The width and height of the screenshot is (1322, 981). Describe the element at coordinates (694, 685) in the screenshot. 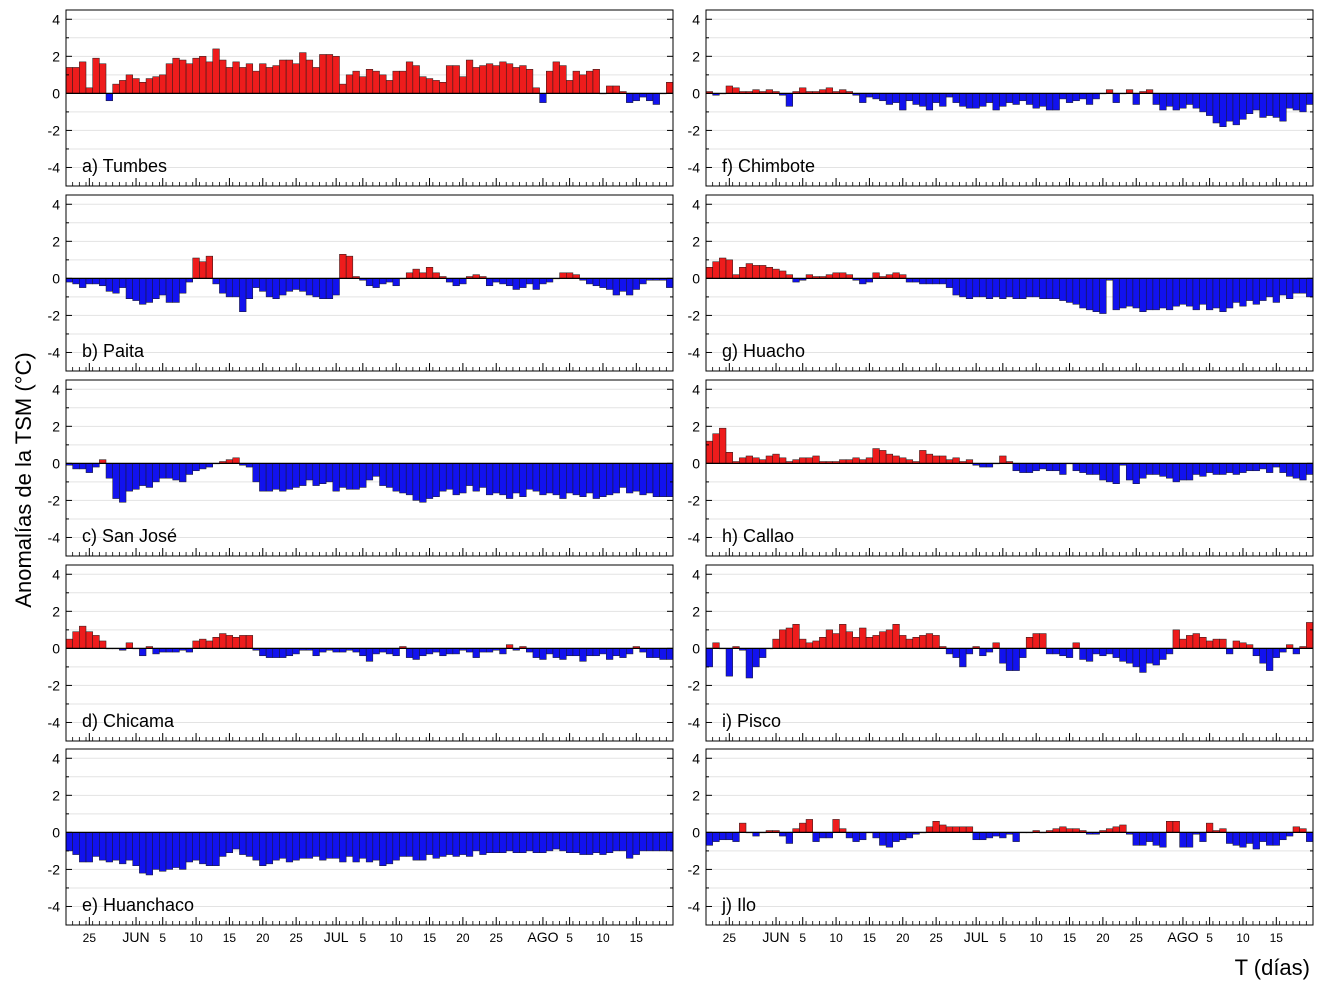

I see `y-tick-label: -2` at that location.